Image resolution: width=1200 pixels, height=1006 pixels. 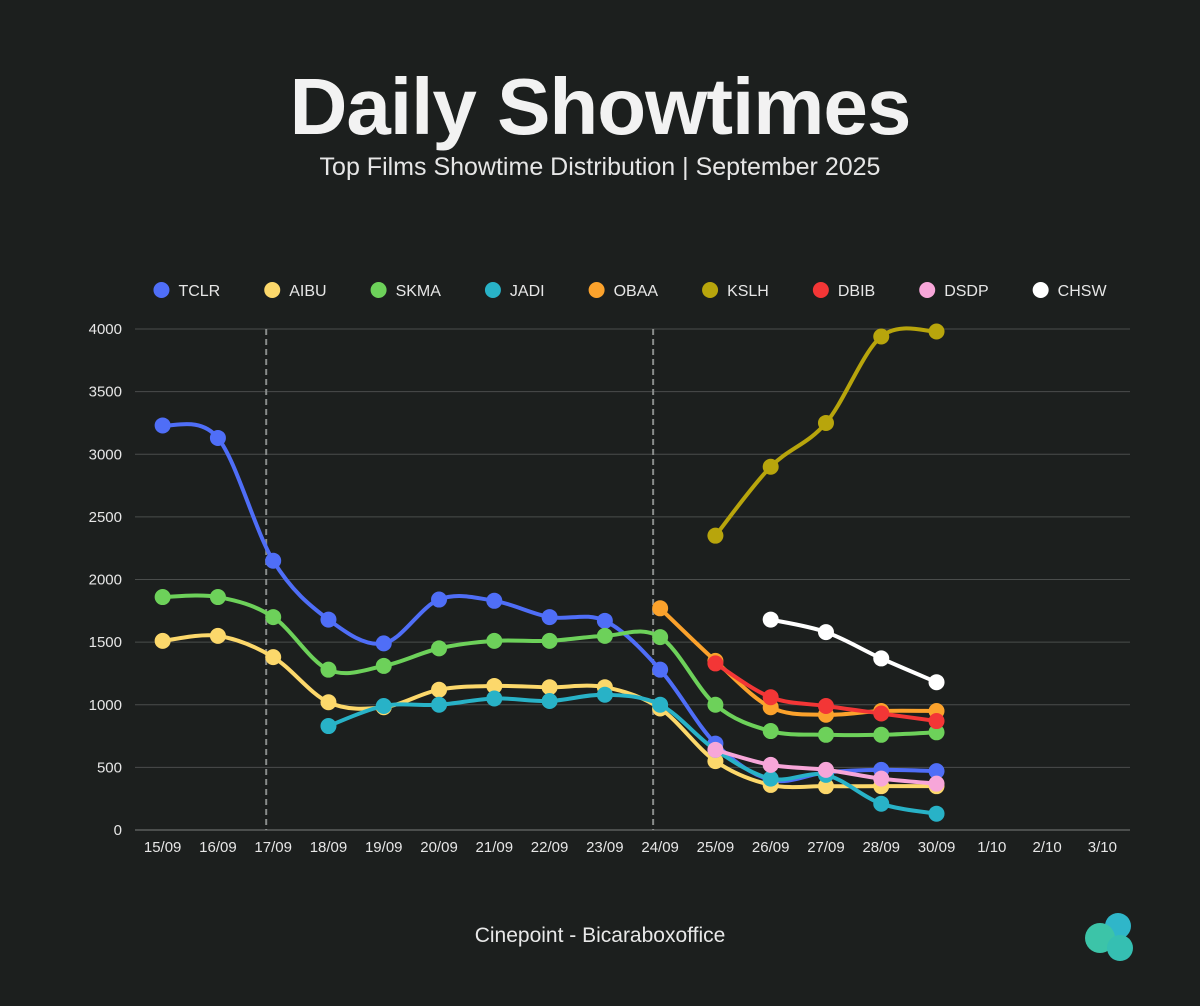 What do you see at coordinates (927, 290) in the screenshot?
I see `legend-swatch-dsdp` at bounding box center [927, 290].